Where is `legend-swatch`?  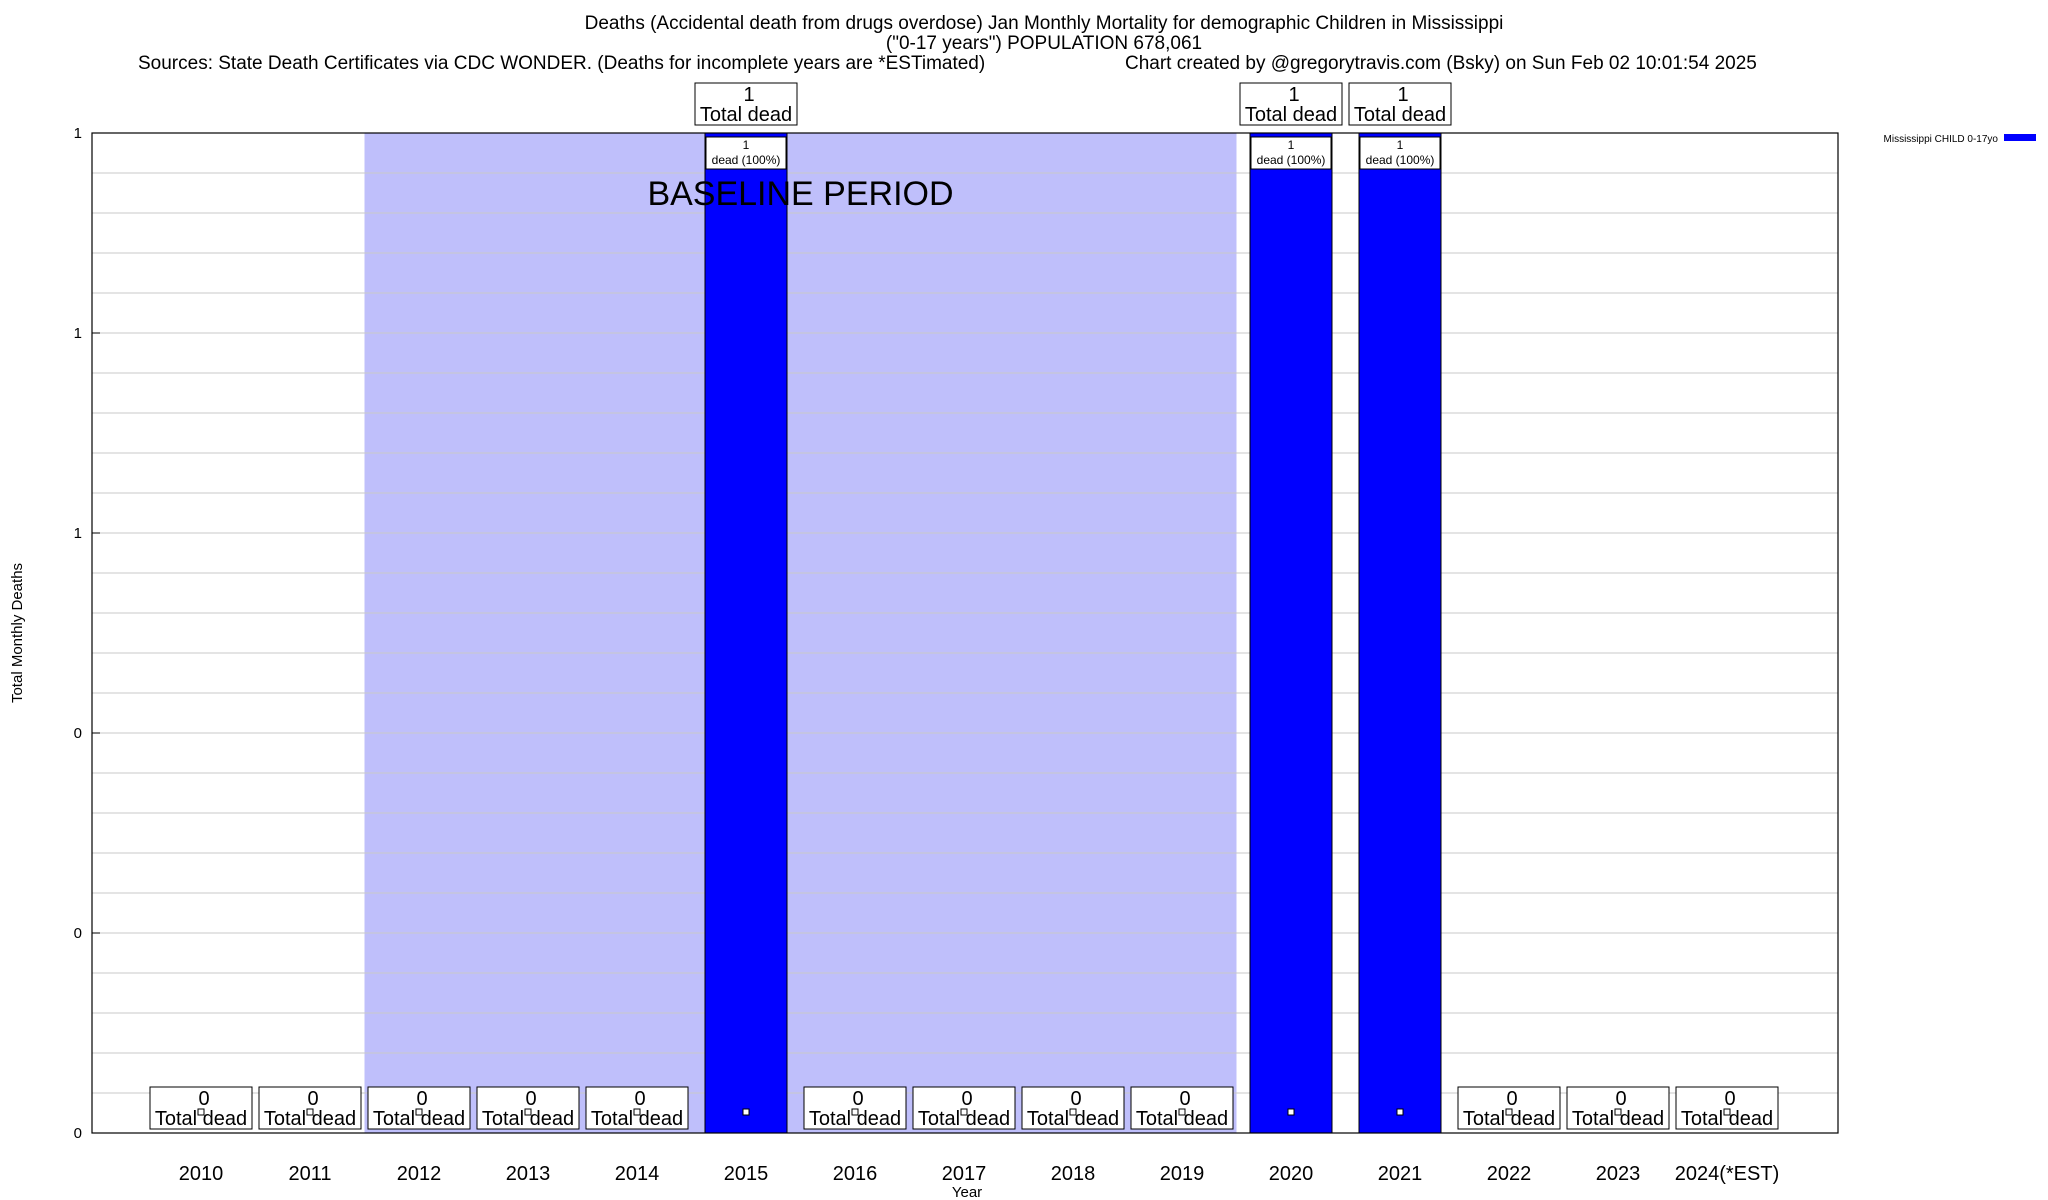 legend-swatch is located at coordinates (2020, 137).